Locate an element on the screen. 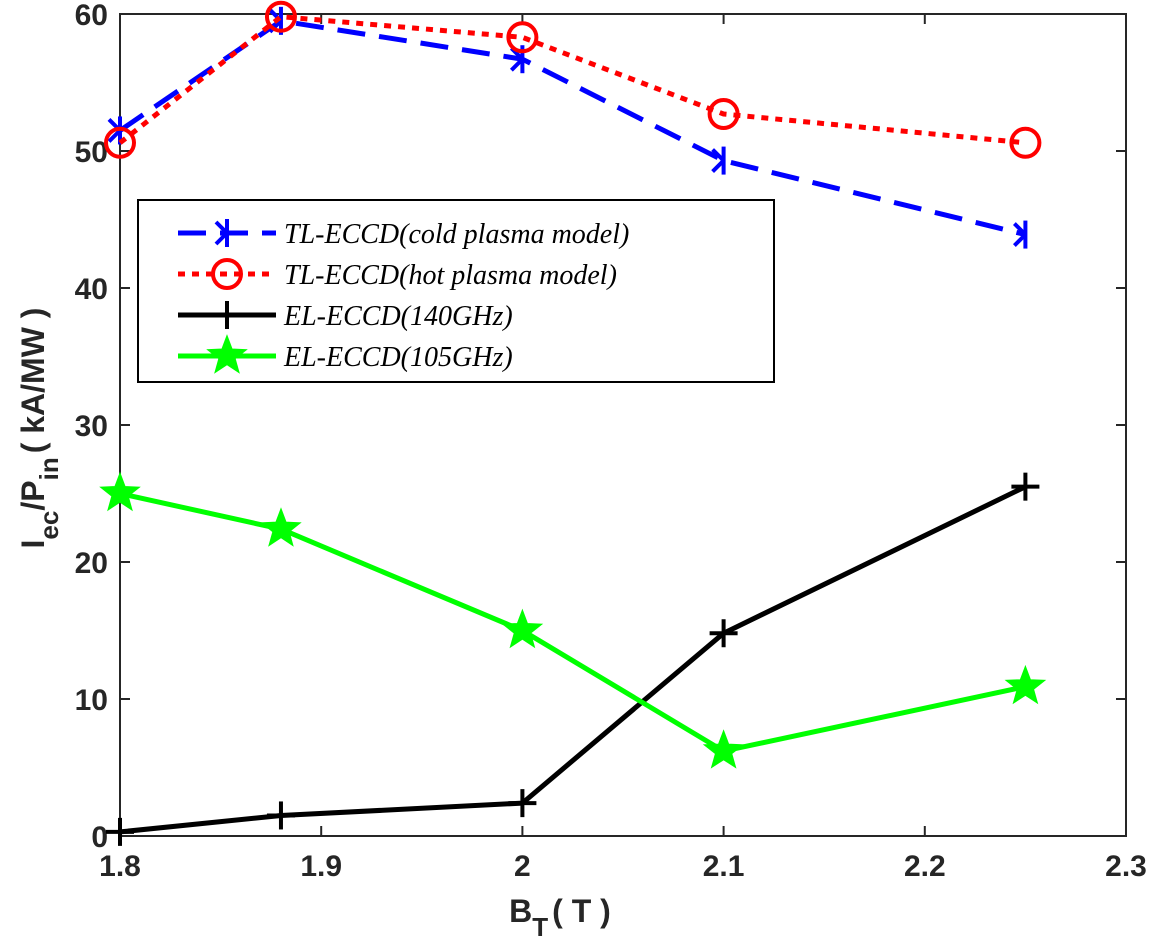  legend-label: TL-ECCD(cold plasma model) is located at coordinates (456, 234).